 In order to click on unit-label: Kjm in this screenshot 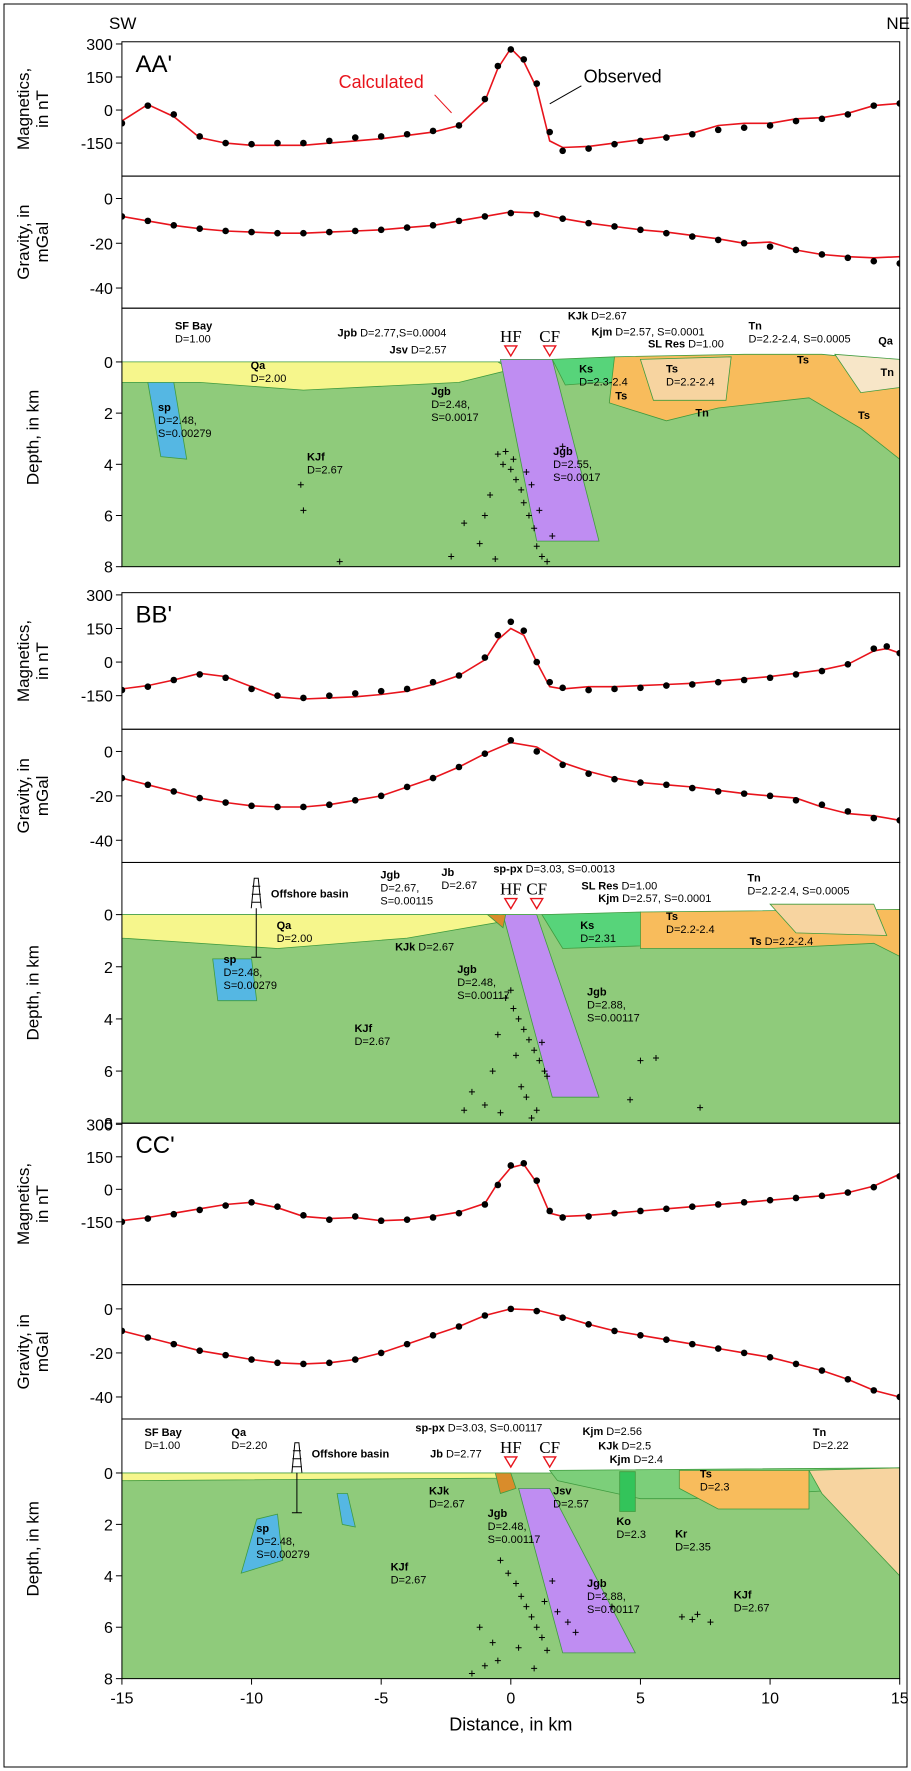, I will do `click(620, 1460)`.